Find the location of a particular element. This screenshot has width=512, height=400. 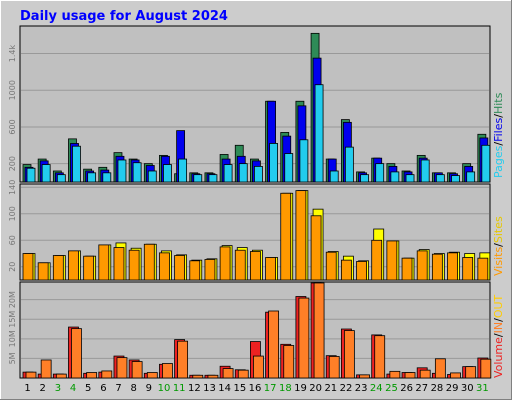

x-tick-label: 16 is located at coordinates (255, 388).